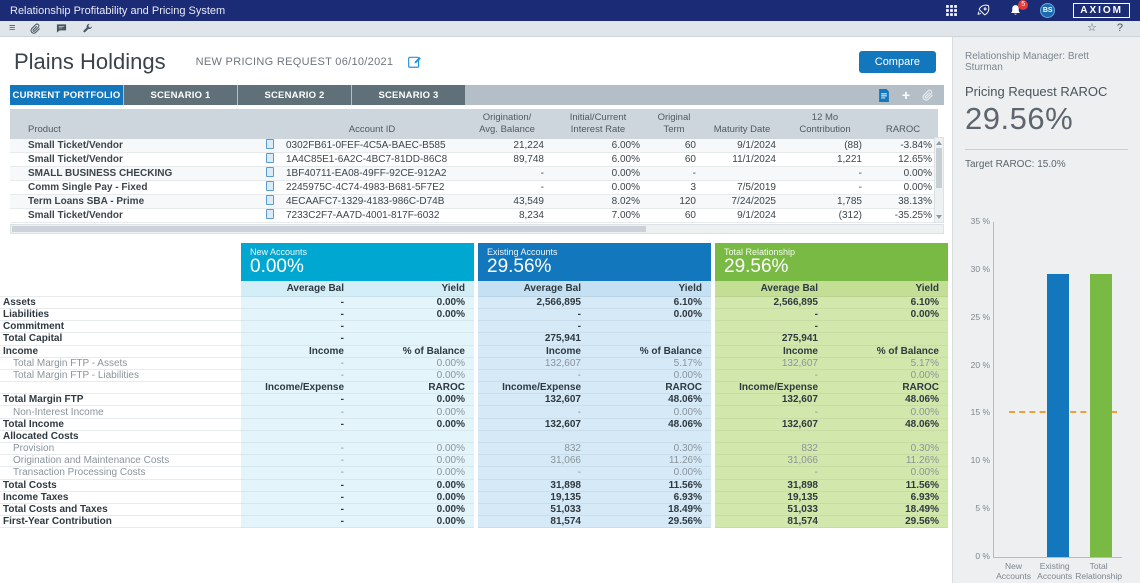  What do you see at coordinates (294, 95) in the screenshot?
I see `tab-scenario-2: SCENARIO 2` at bounding box center [294, 95].